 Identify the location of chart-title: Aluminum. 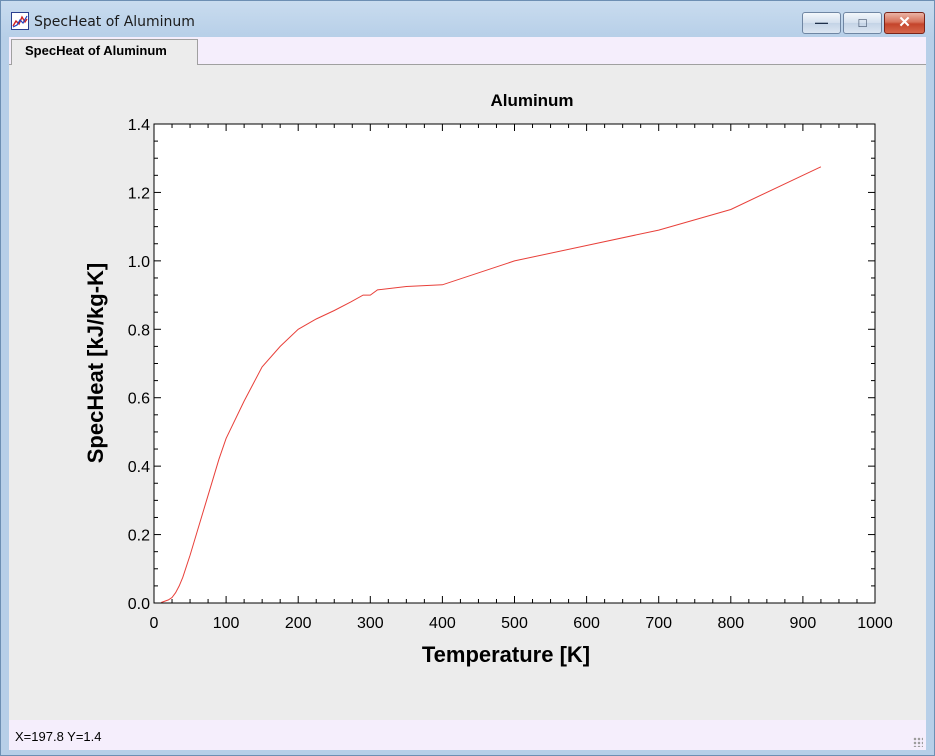
(531, 100).